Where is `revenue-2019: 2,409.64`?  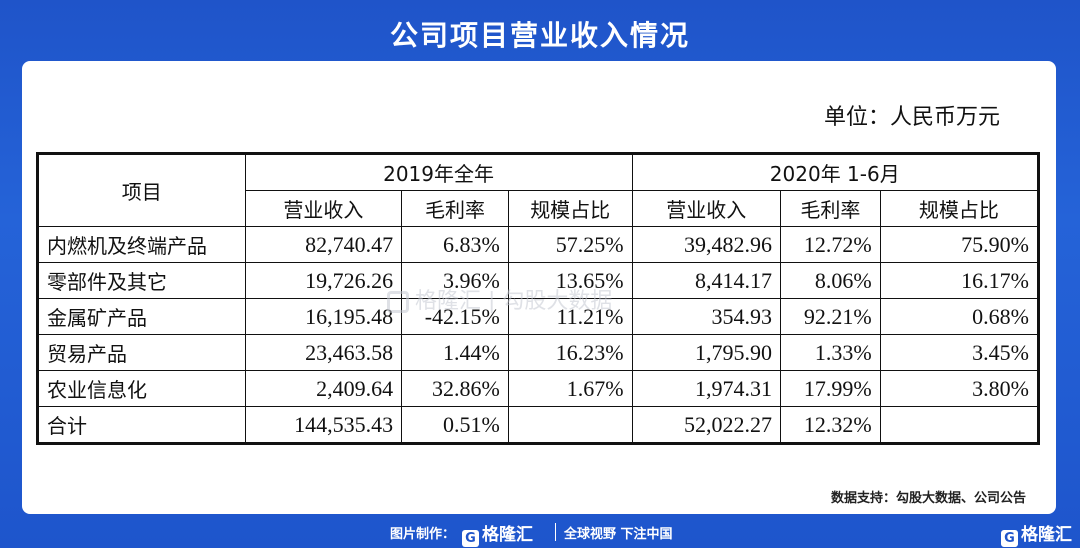 revenue-2019: 2,409.64 is located at coordinates (323, 388).